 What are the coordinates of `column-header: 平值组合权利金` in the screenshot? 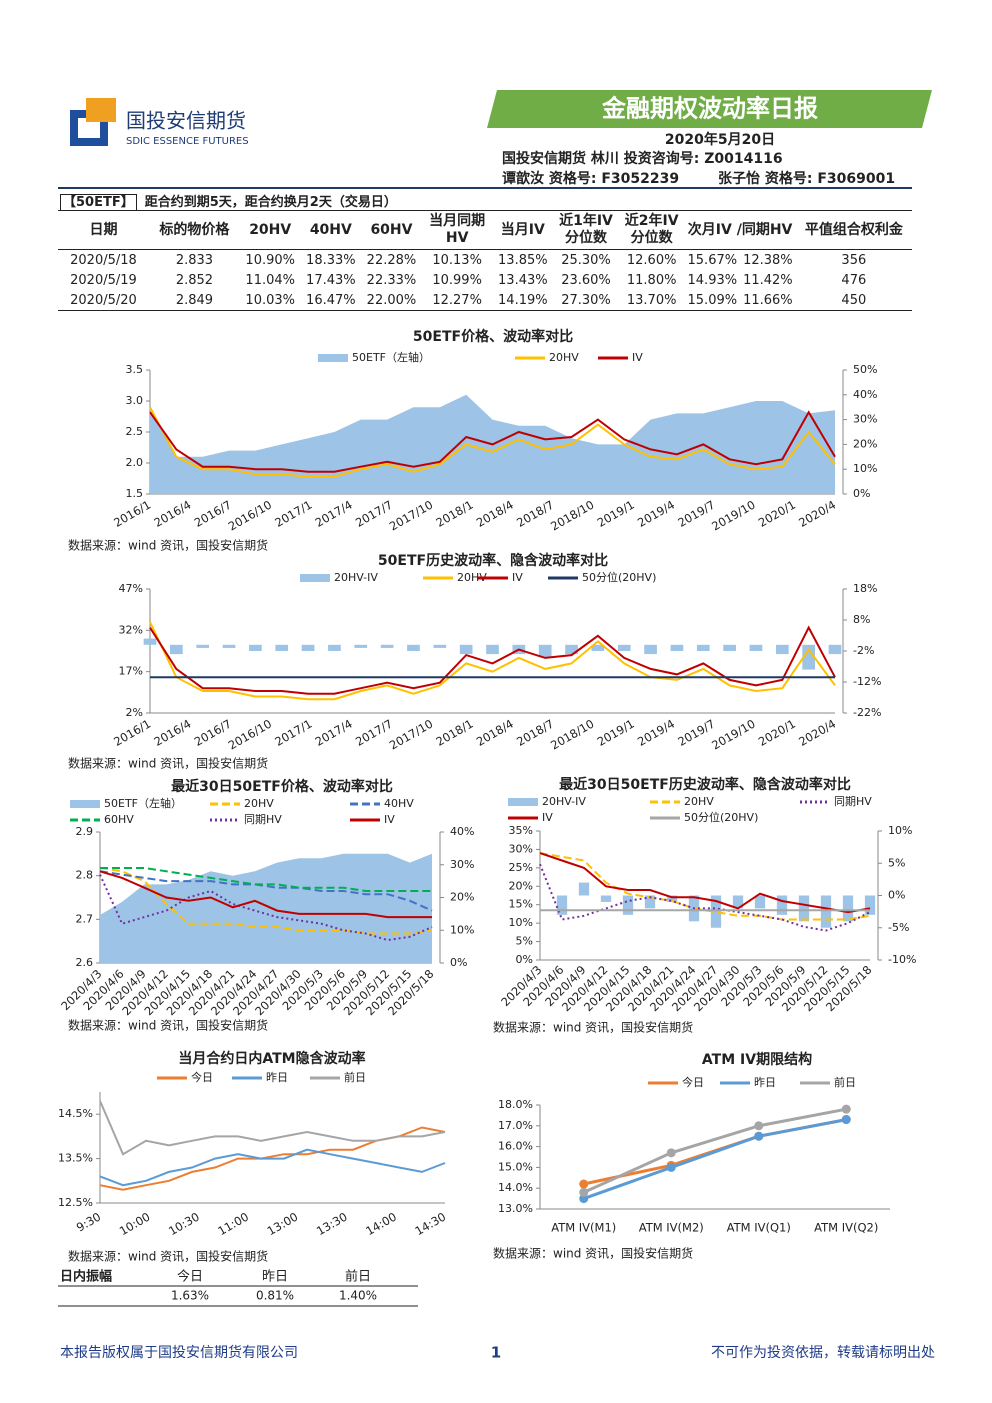 It's located at (853, 230).